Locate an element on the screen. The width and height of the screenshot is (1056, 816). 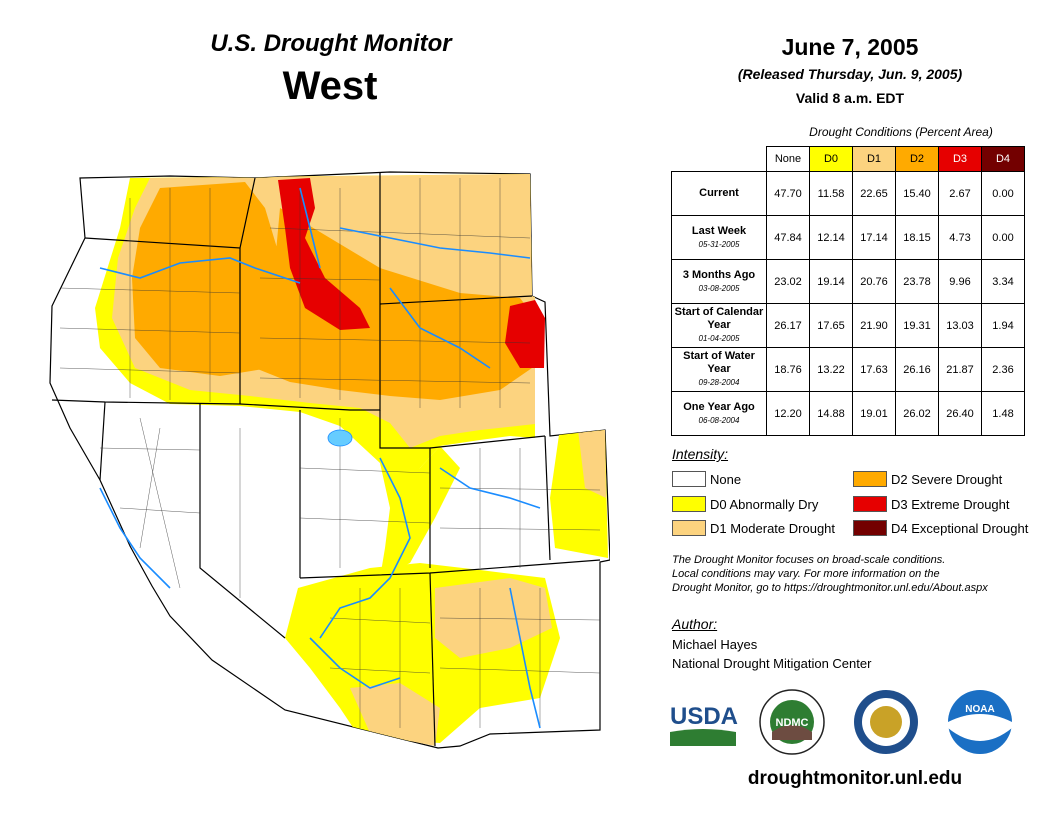
row-label: Last Week 05-31-2005 is located at coordinates (719, 237).